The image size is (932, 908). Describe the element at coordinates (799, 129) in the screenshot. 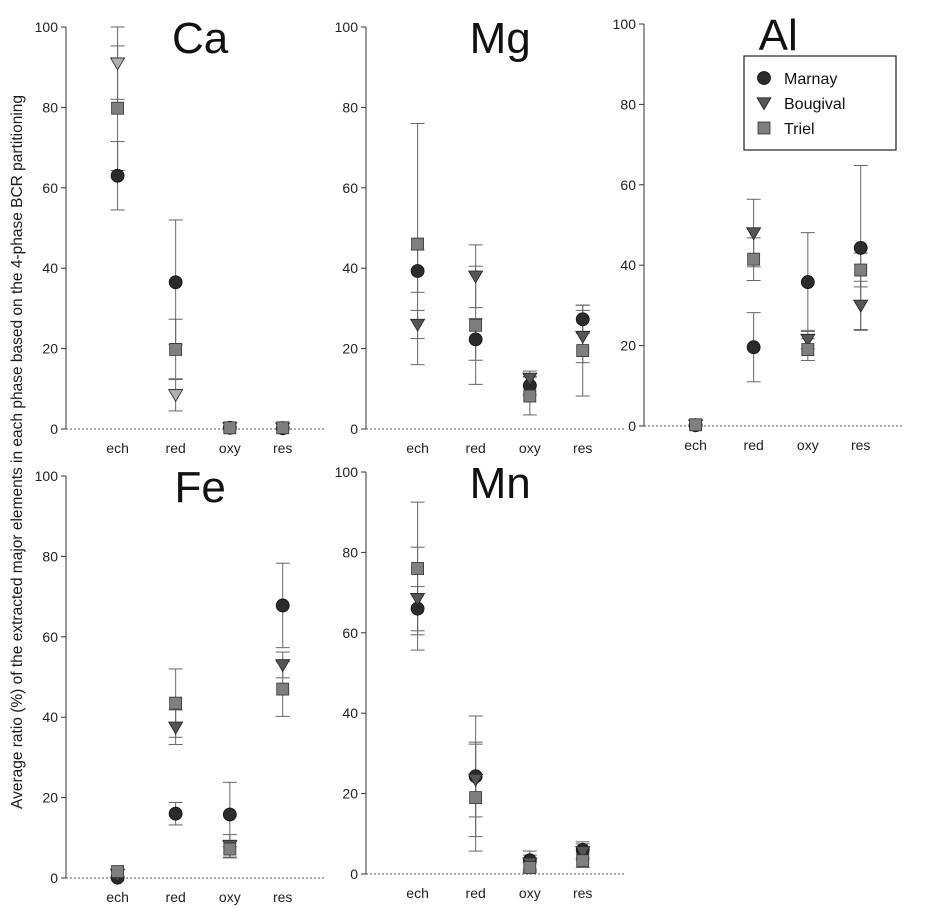

I see `legend-label: Triel` at that location.